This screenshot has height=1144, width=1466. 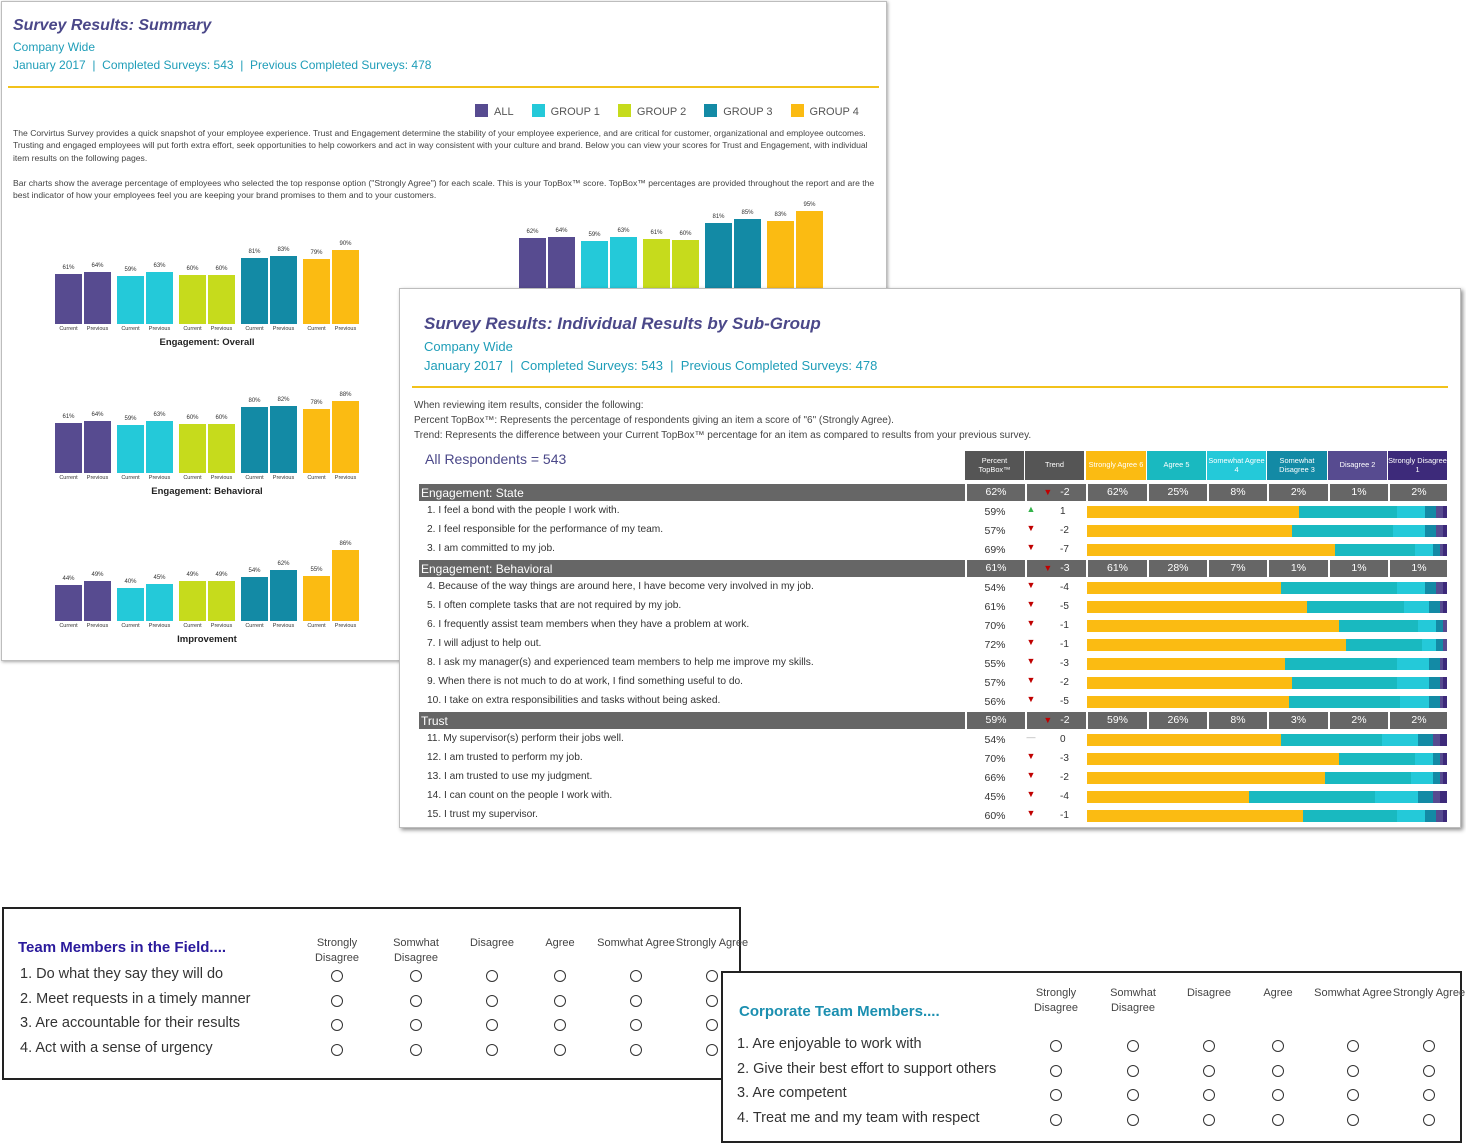 What do you see at coordinates (1064, 644) in the screenshot?
I see `item-trend-value: -1` at bounding box center [1064, 644].